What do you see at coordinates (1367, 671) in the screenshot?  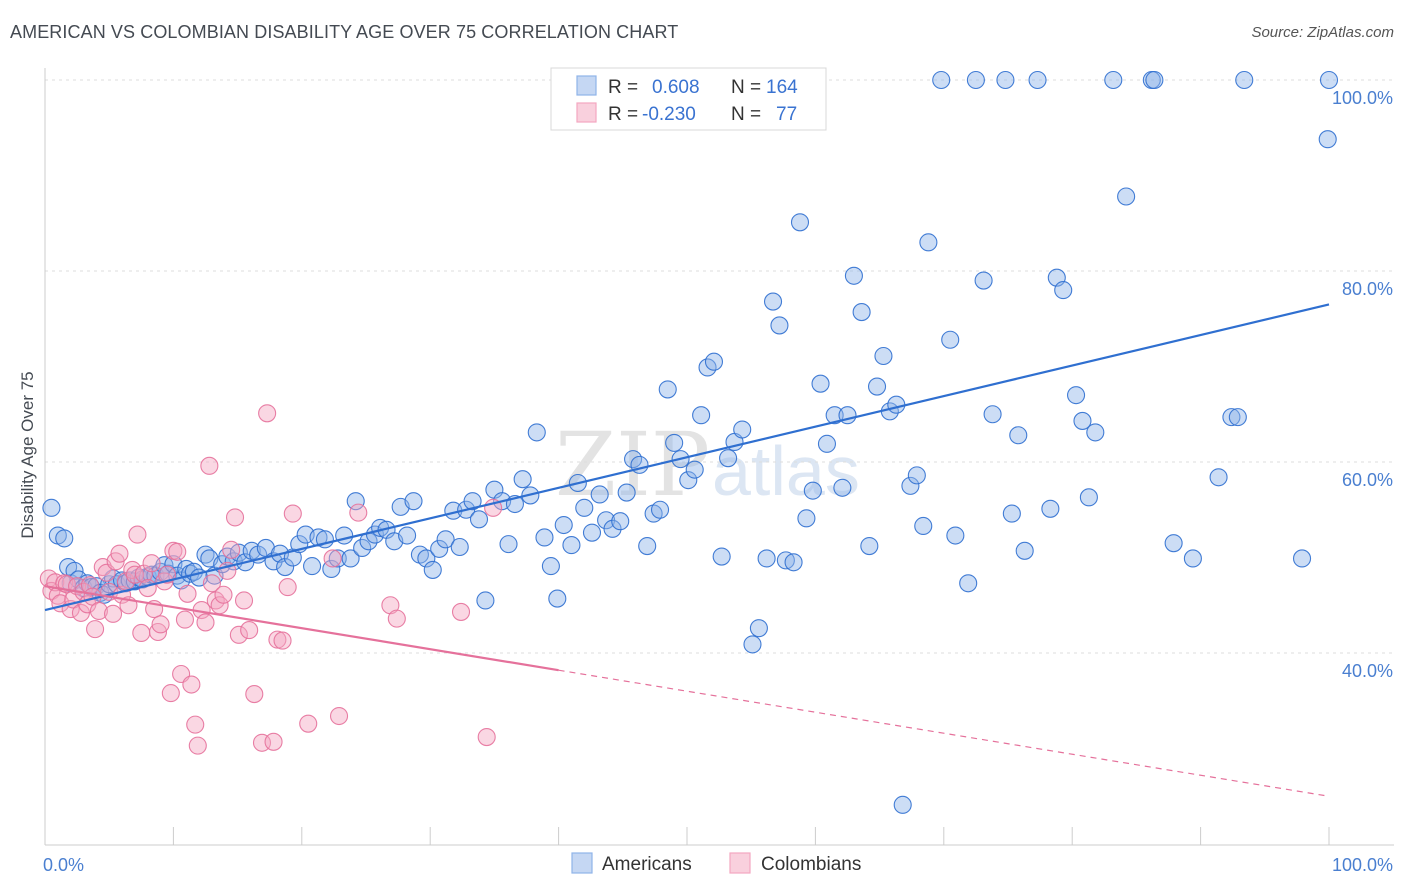 I see `y-tick-label-40: 40.0%` at bounding box center [1367, 671].